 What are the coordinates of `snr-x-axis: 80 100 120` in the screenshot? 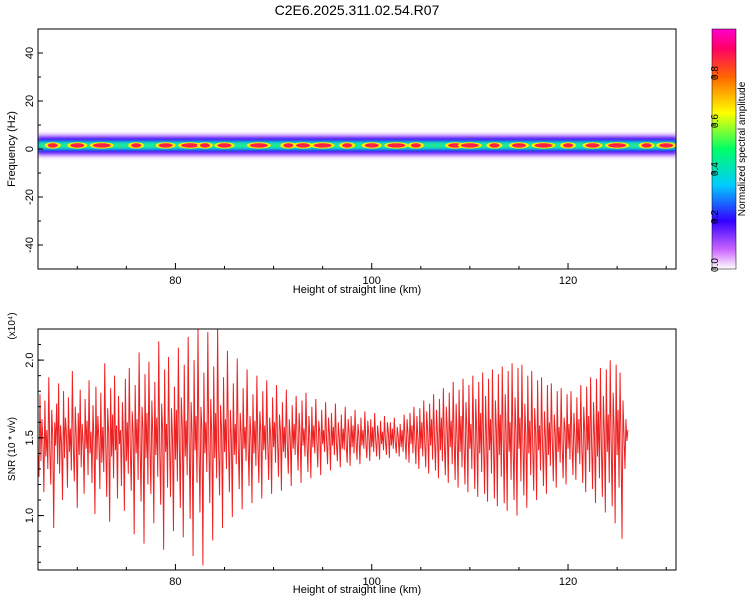 It's located at (371, 576).